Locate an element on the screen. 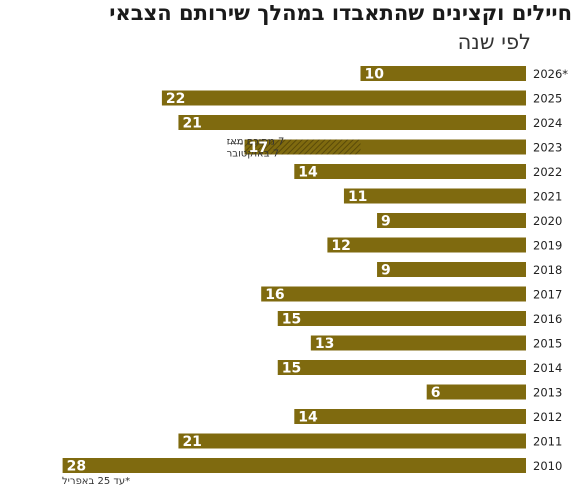  category-label: 2024 is located at coordinates (547, 123).